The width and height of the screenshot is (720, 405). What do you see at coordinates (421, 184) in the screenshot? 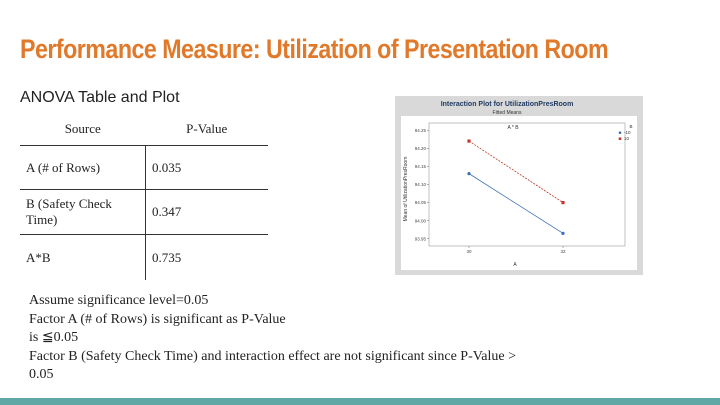
I see `y-tick-label: 94.10` at bounding box center [421, 184].